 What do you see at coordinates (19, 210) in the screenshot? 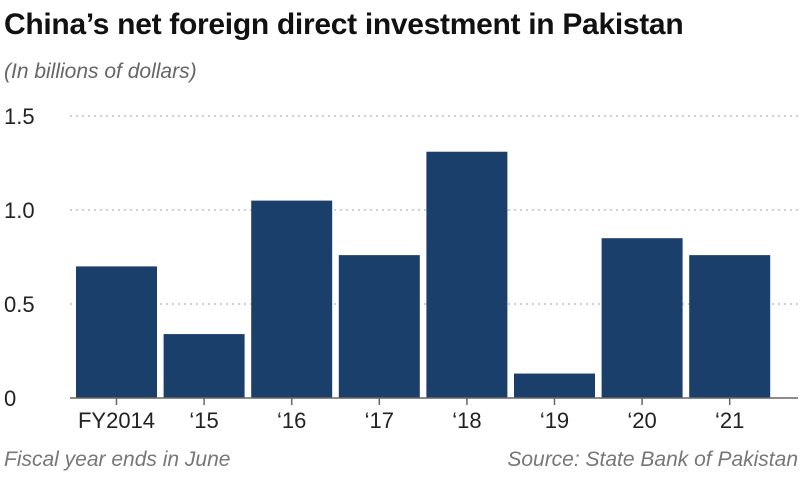
I see `y-tick-label: 1.0` at bounding box center [19, 210].